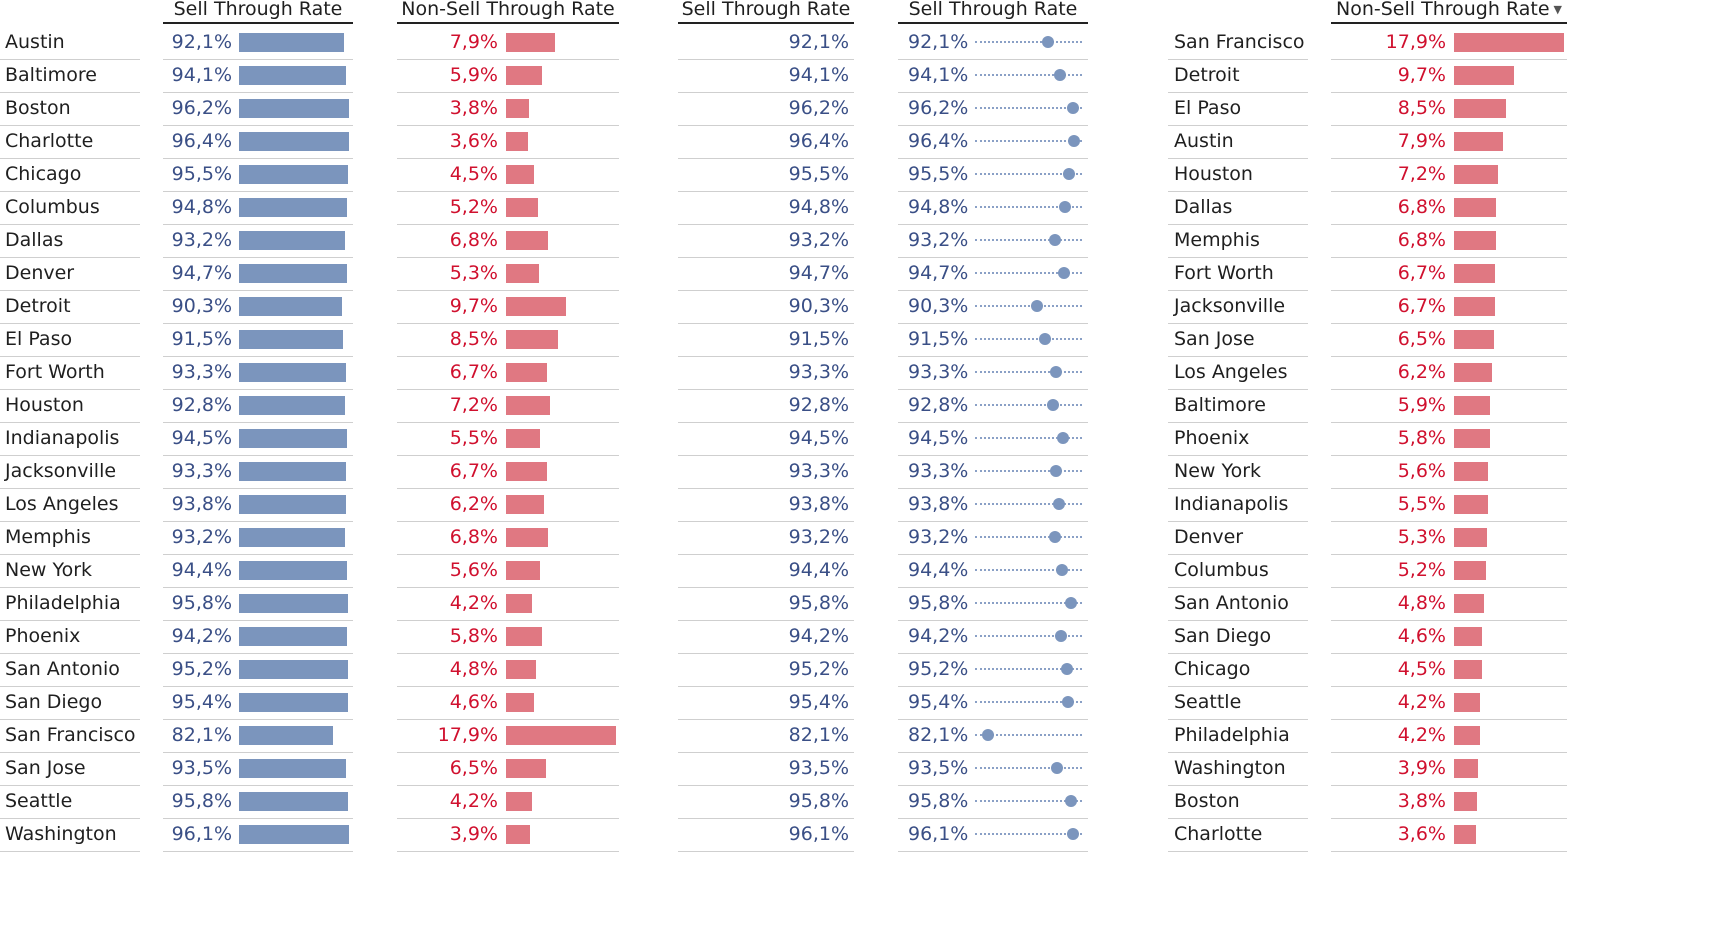 The width and height of the screenshot is (1728, 936). What do you see at coordinates (258, 537) in the screenshot?
I see `sell-through-bar-cell: 93,2%` at bounding box center [258, 537].